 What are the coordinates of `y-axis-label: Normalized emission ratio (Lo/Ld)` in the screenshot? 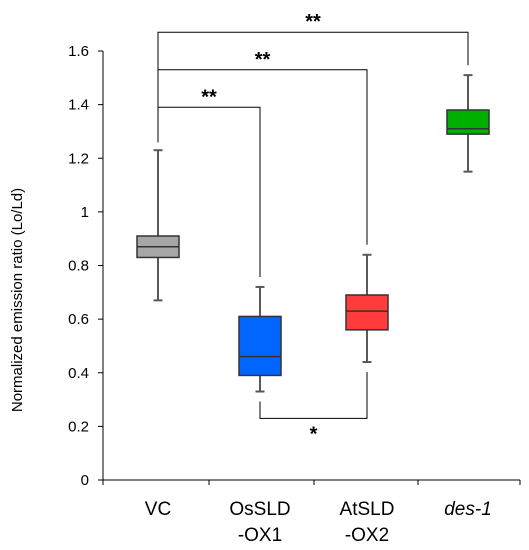 It's located at (17, 300).